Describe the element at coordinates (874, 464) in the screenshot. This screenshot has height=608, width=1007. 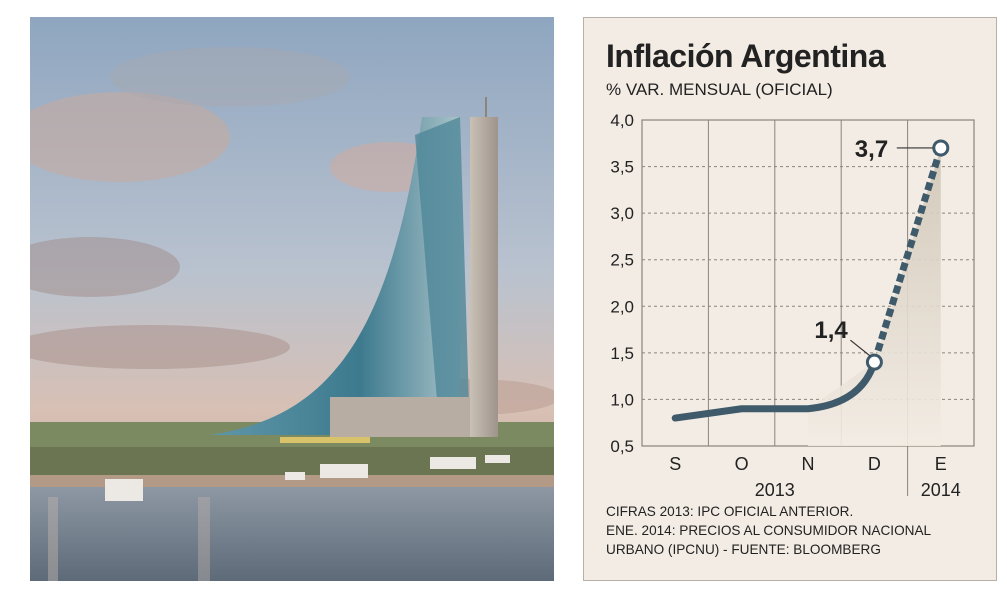
I see `x-tick-label: D` at that location.